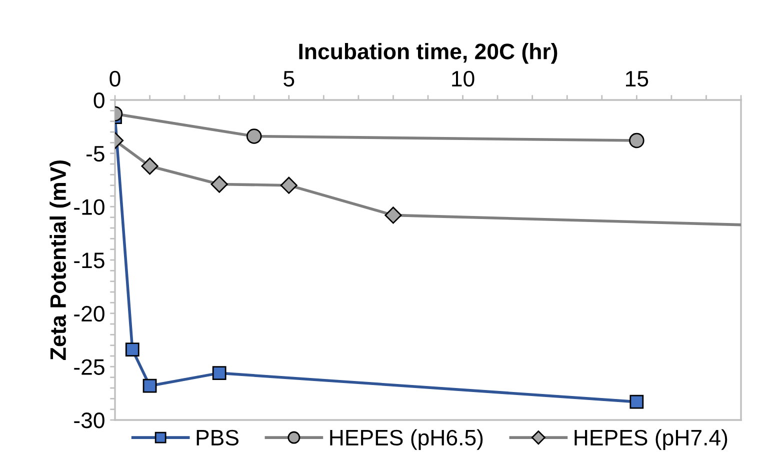 The height and width of the screenshot is (463, 769). What do you see at coordinates (95, 154) in the screenshot?
I see `y-tick-label: -5` at bounding box center [95, 154].